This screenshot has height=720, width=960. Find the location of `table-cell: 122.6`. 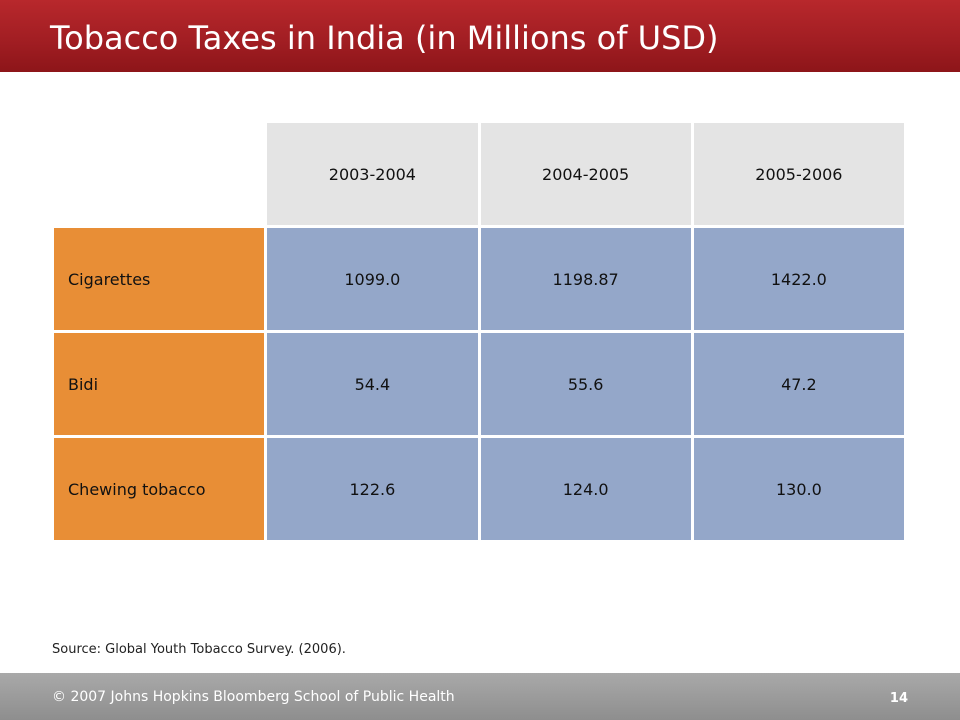

table-cell: 122.6 is located at coordinates (372, 489).